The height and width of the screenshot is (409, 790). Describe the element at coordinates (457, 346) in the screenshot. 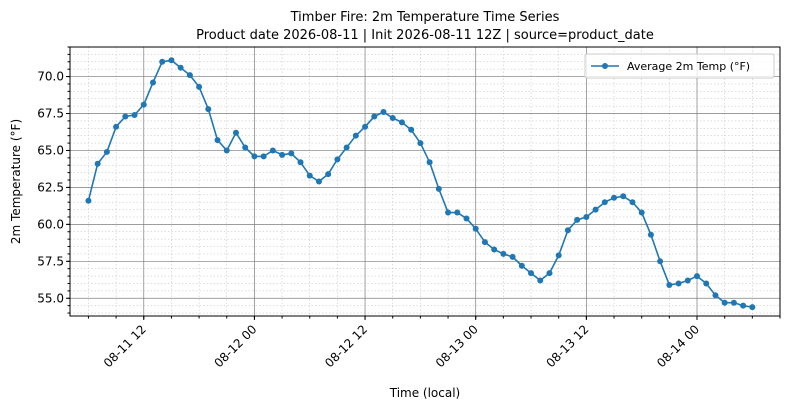

I see `x-tick-label: 08-13 00` at that location.